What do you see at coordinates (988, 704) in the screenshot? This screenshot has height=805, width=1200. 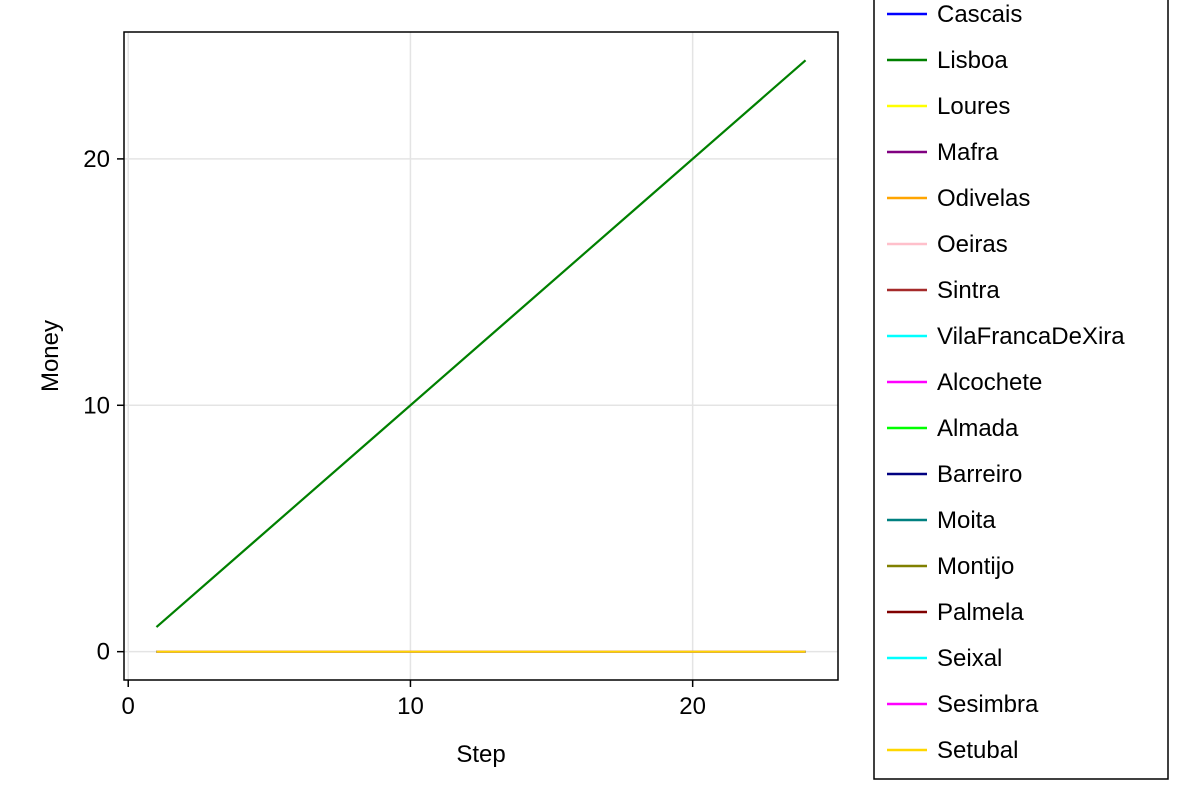 I see `legend-label: Sesimbra` at bounding box center [988, 704].